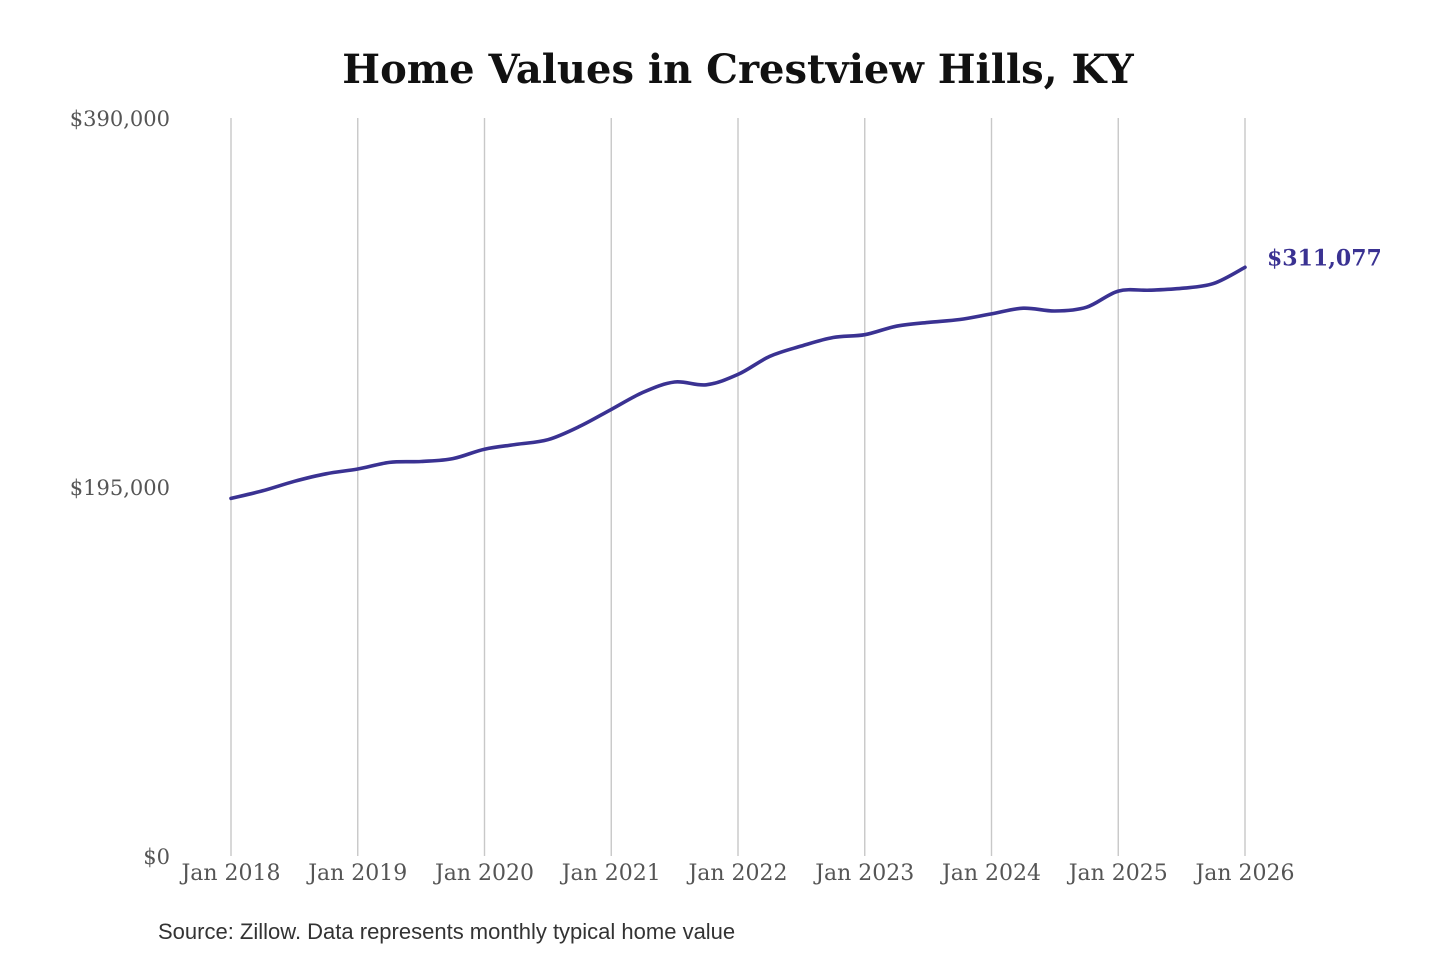 The width and height of the screenshot is (1440, 960). What do you see at coordinates (156, 857) in the screenshot?
I see `y-tick-label: $0` at bounding box center [156, 857].